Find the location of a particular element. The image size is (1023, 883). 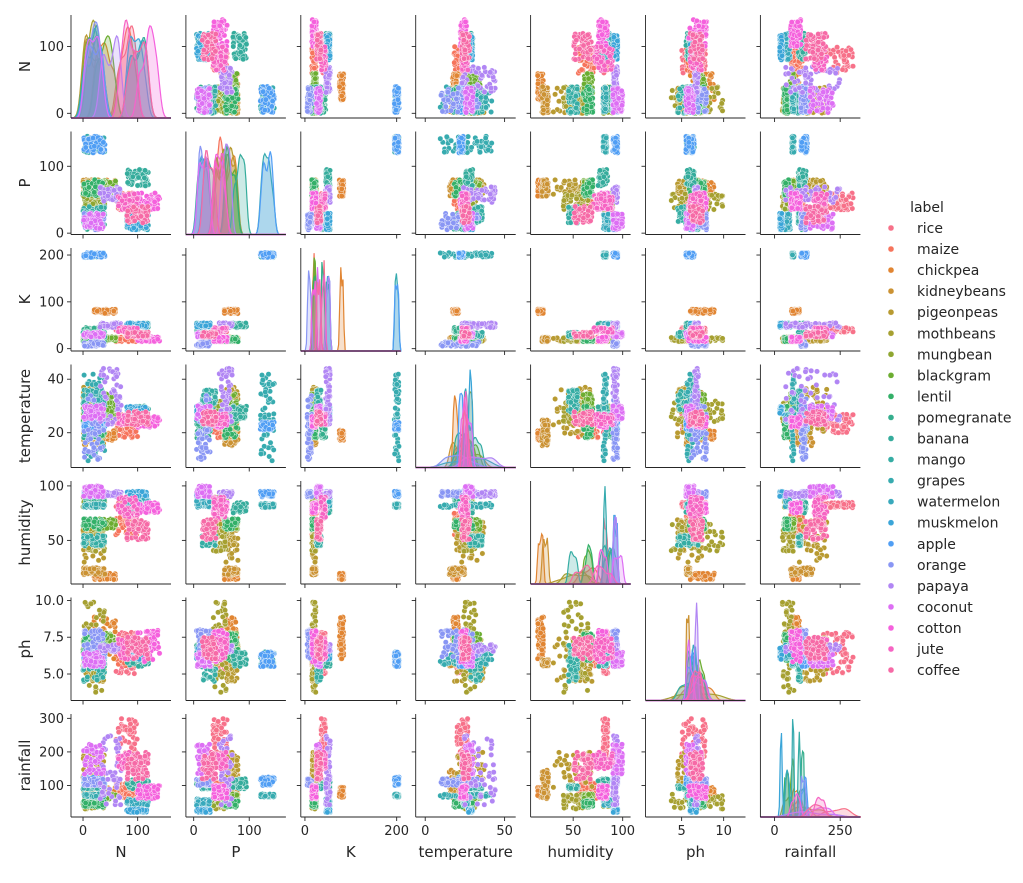

panel-N-vs-K is located at coordinates (349, 68).